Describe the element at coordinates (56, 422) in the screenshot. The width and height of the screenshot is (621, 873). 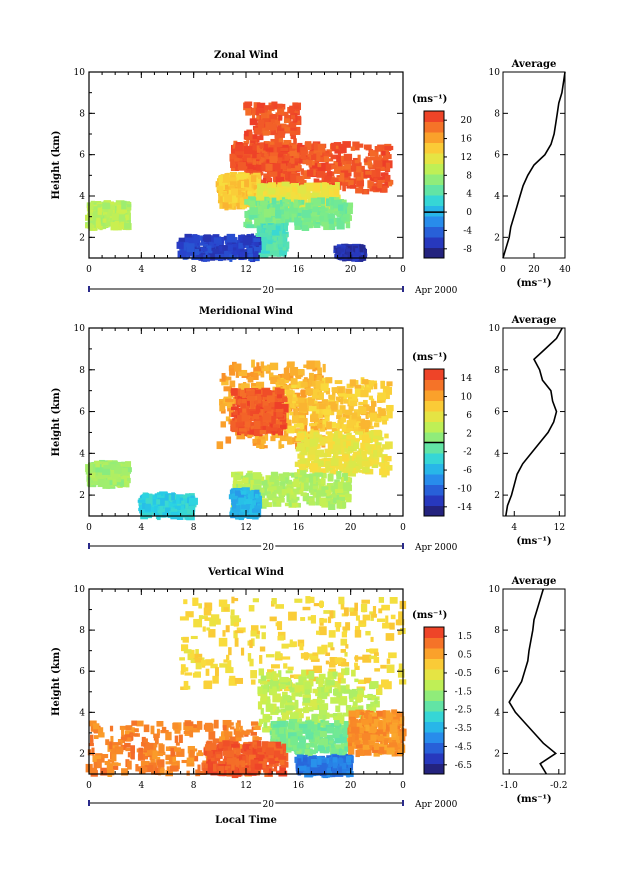
I see `y-axis-label: Height (km)` at that location.